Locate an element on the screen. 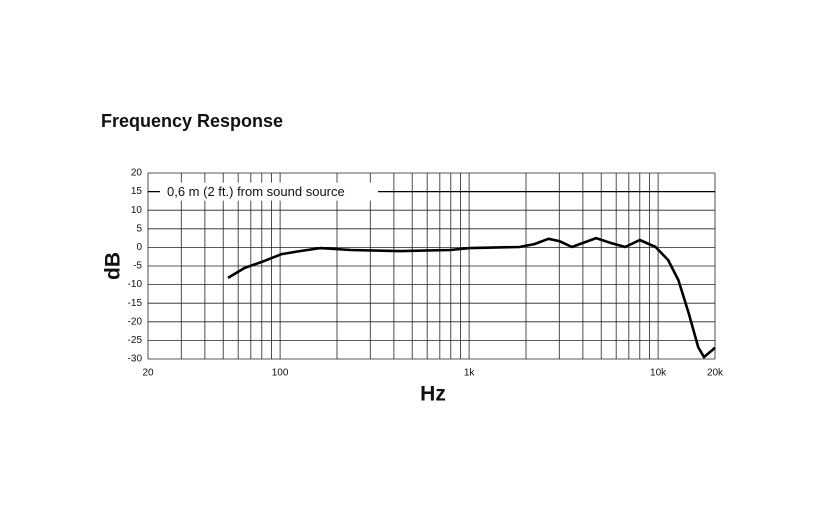 This screenshot has height=530, width=827. annotation-background is located at coordinates (269, 191).